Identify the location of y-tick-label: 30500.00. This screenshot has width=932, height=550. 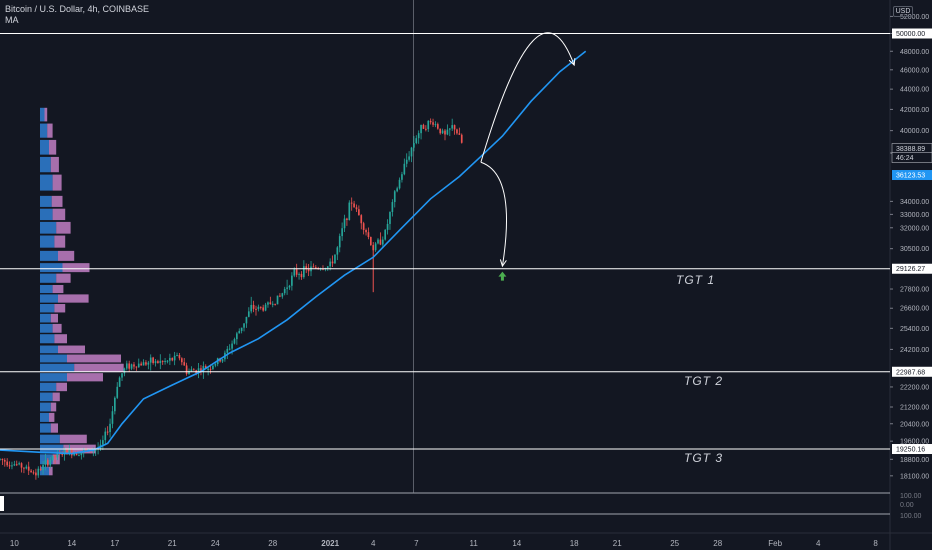
(914, 249).